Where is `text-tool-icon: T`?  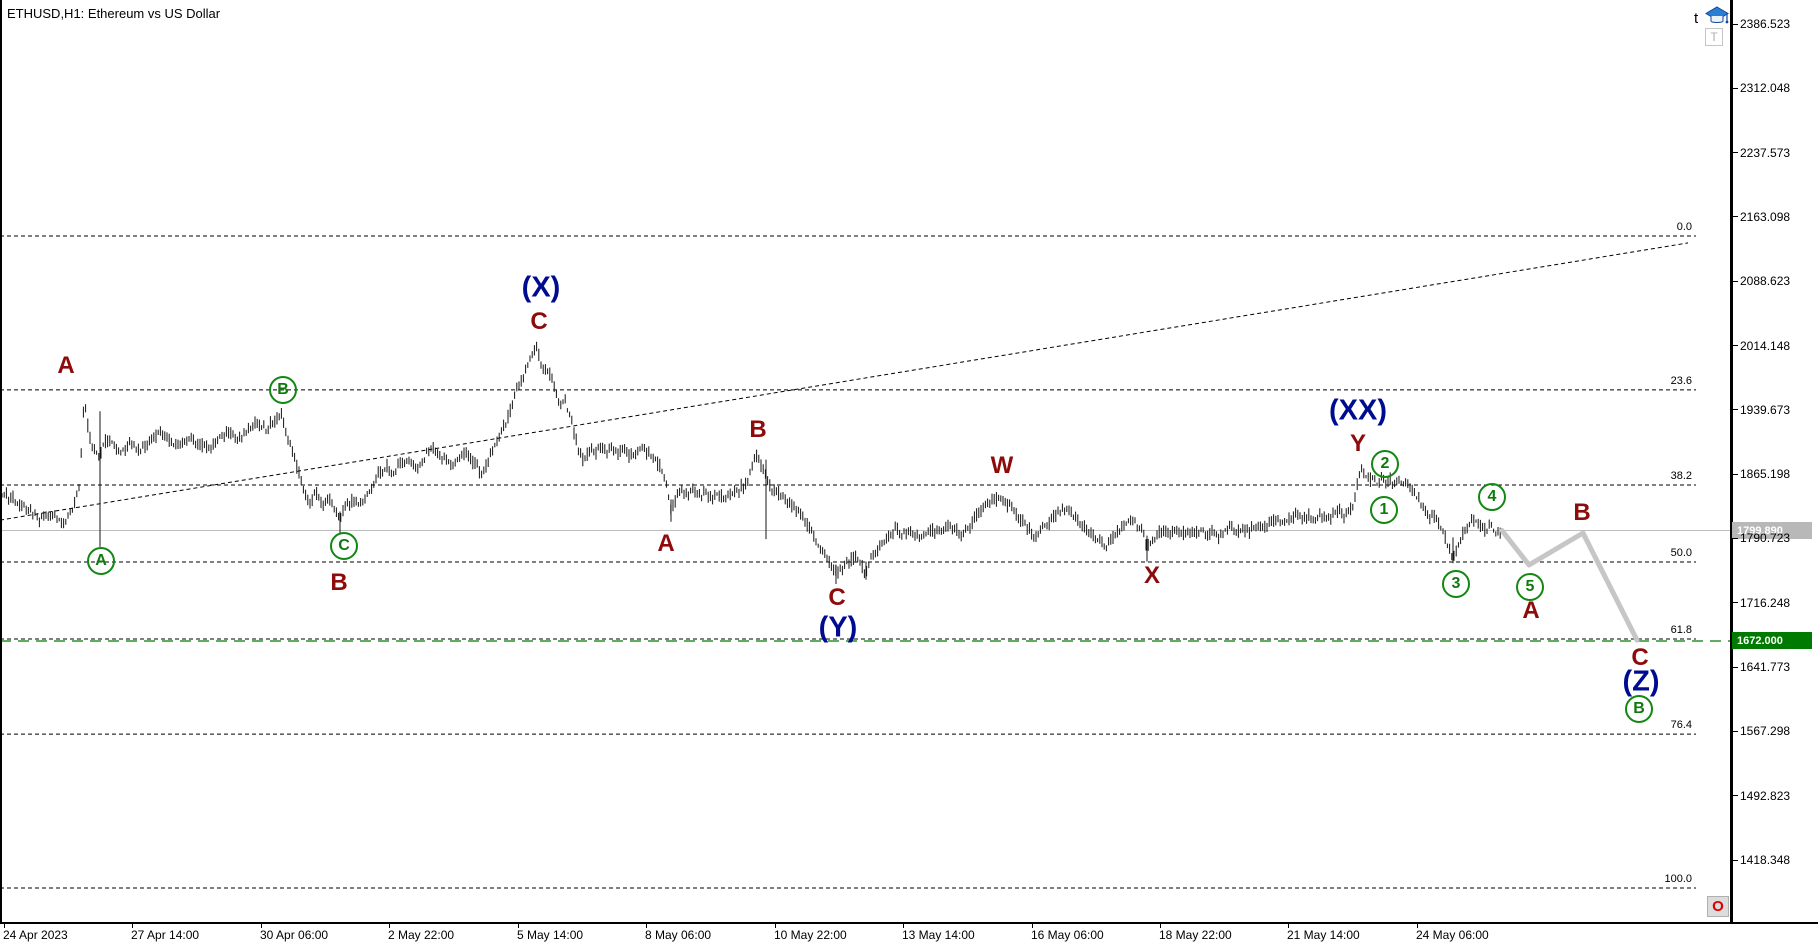
text-tool-icon: T is located at coordinates (1714, 37).